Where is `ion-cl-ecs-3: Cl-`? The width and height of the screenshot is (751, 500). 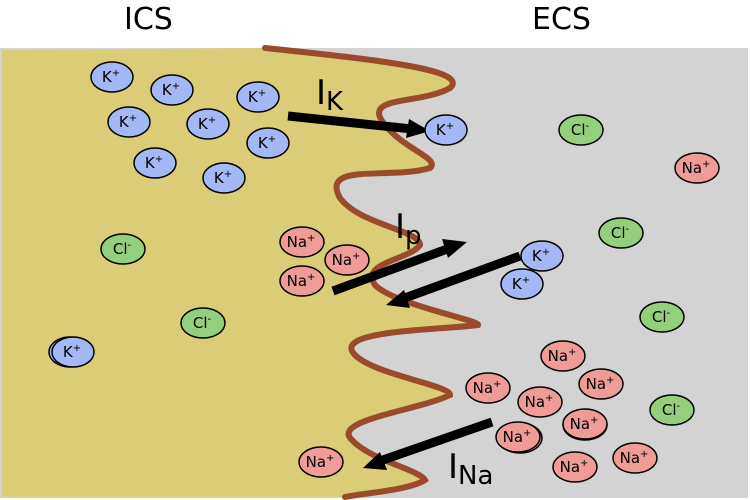
ion-cl-ecs-3: Cl- is located at coordinates (662, 317).